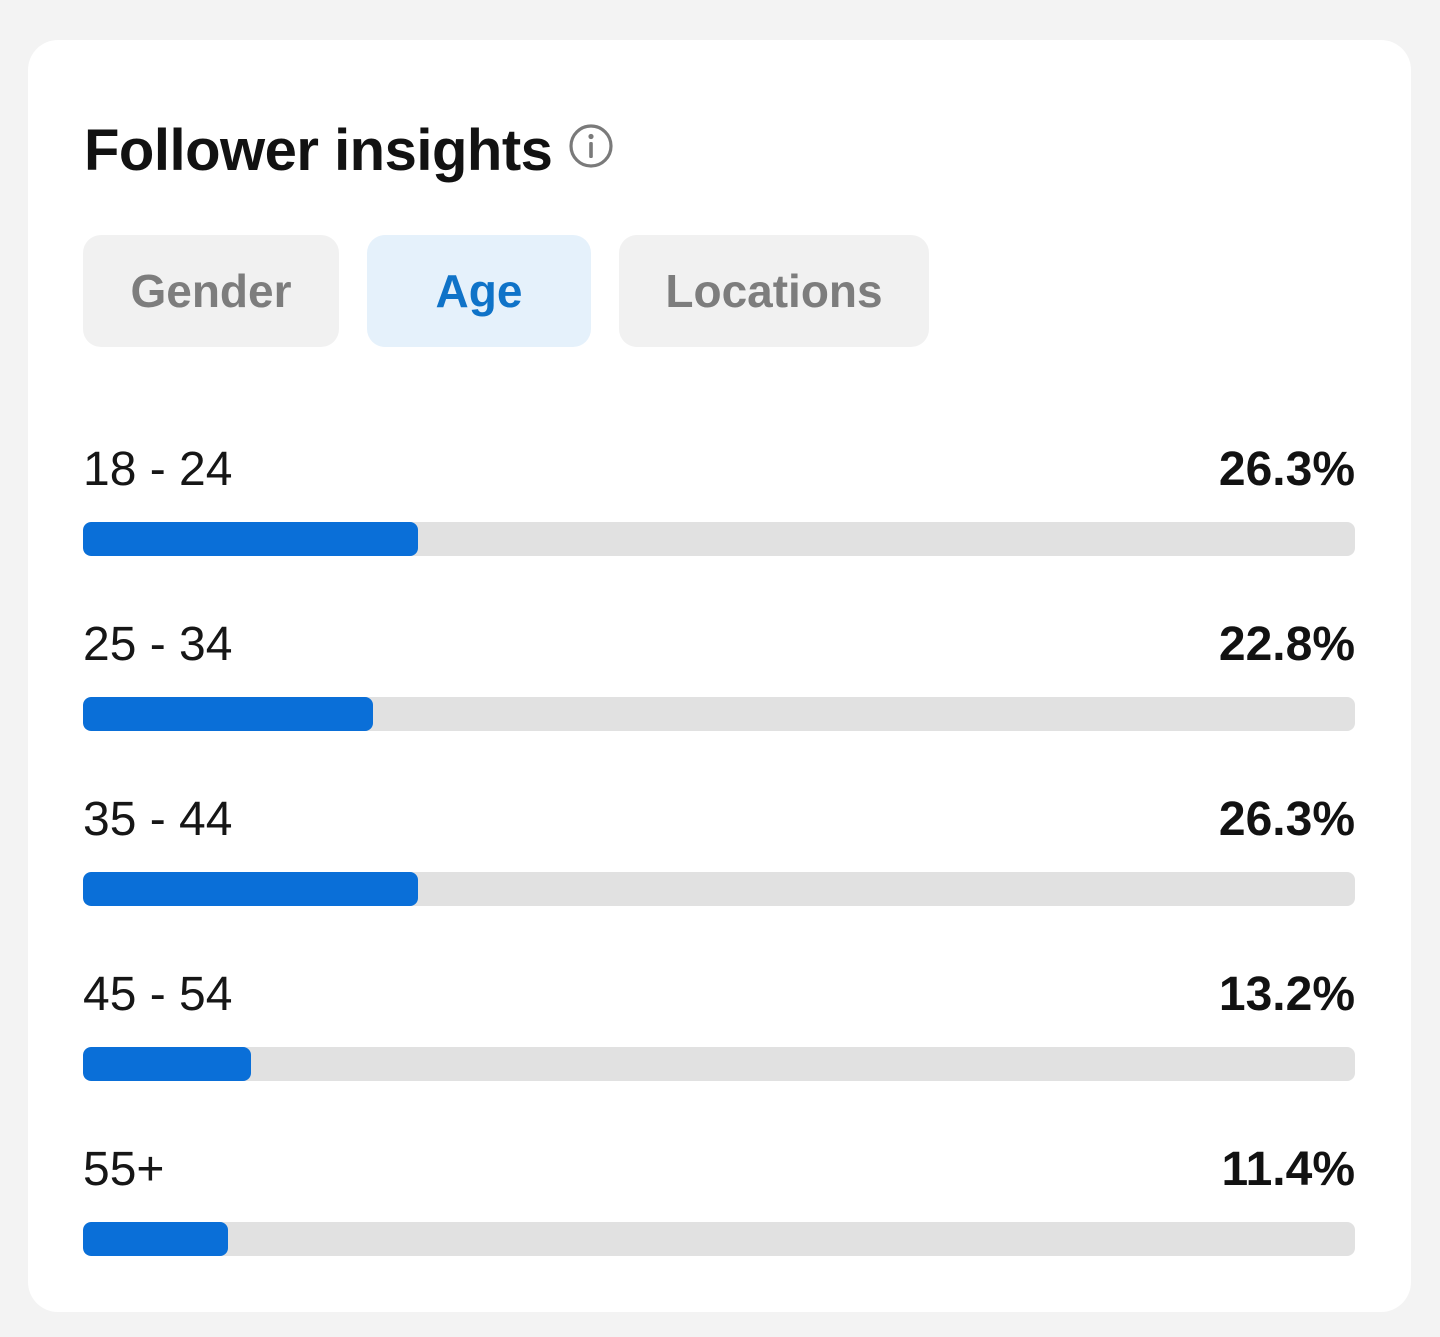 The height and width of the screenshot is (1337, 1440). What do you see at coordinates (1286, 994) in the screenshot?
I see `age-percentage: 13.2%` at bounding box center [1286, 994].